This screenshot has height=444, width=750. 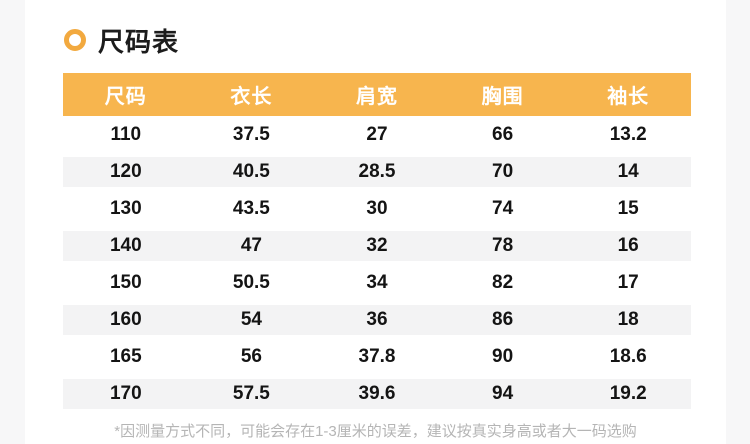 I want to click on table-row: 170 57.5 39.6 94 19.2, so click(x=377, y=393).